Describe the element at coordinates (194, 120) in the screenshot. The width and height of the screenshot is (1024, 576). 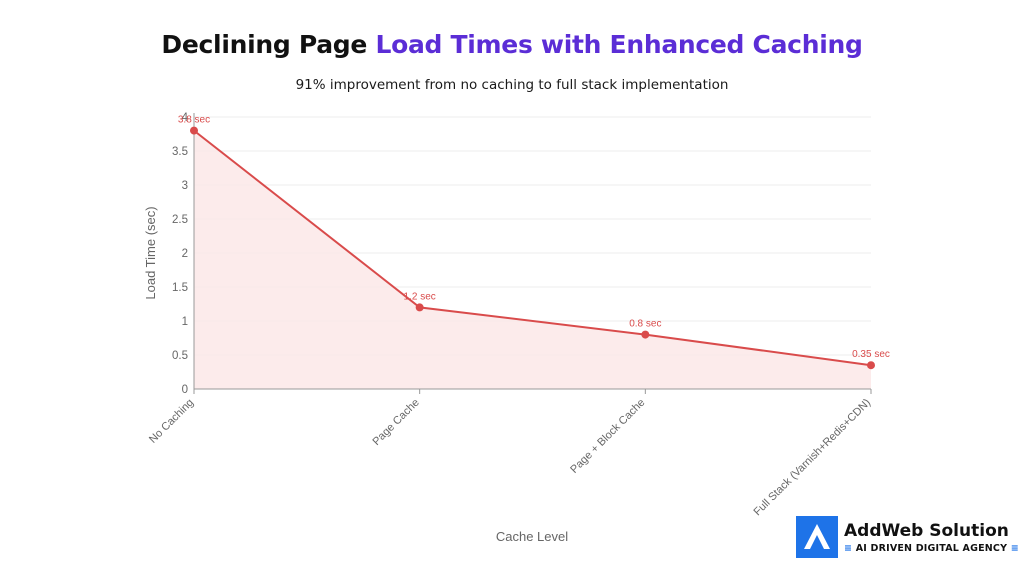
I see `data-label: 3.8 sec` at that location.